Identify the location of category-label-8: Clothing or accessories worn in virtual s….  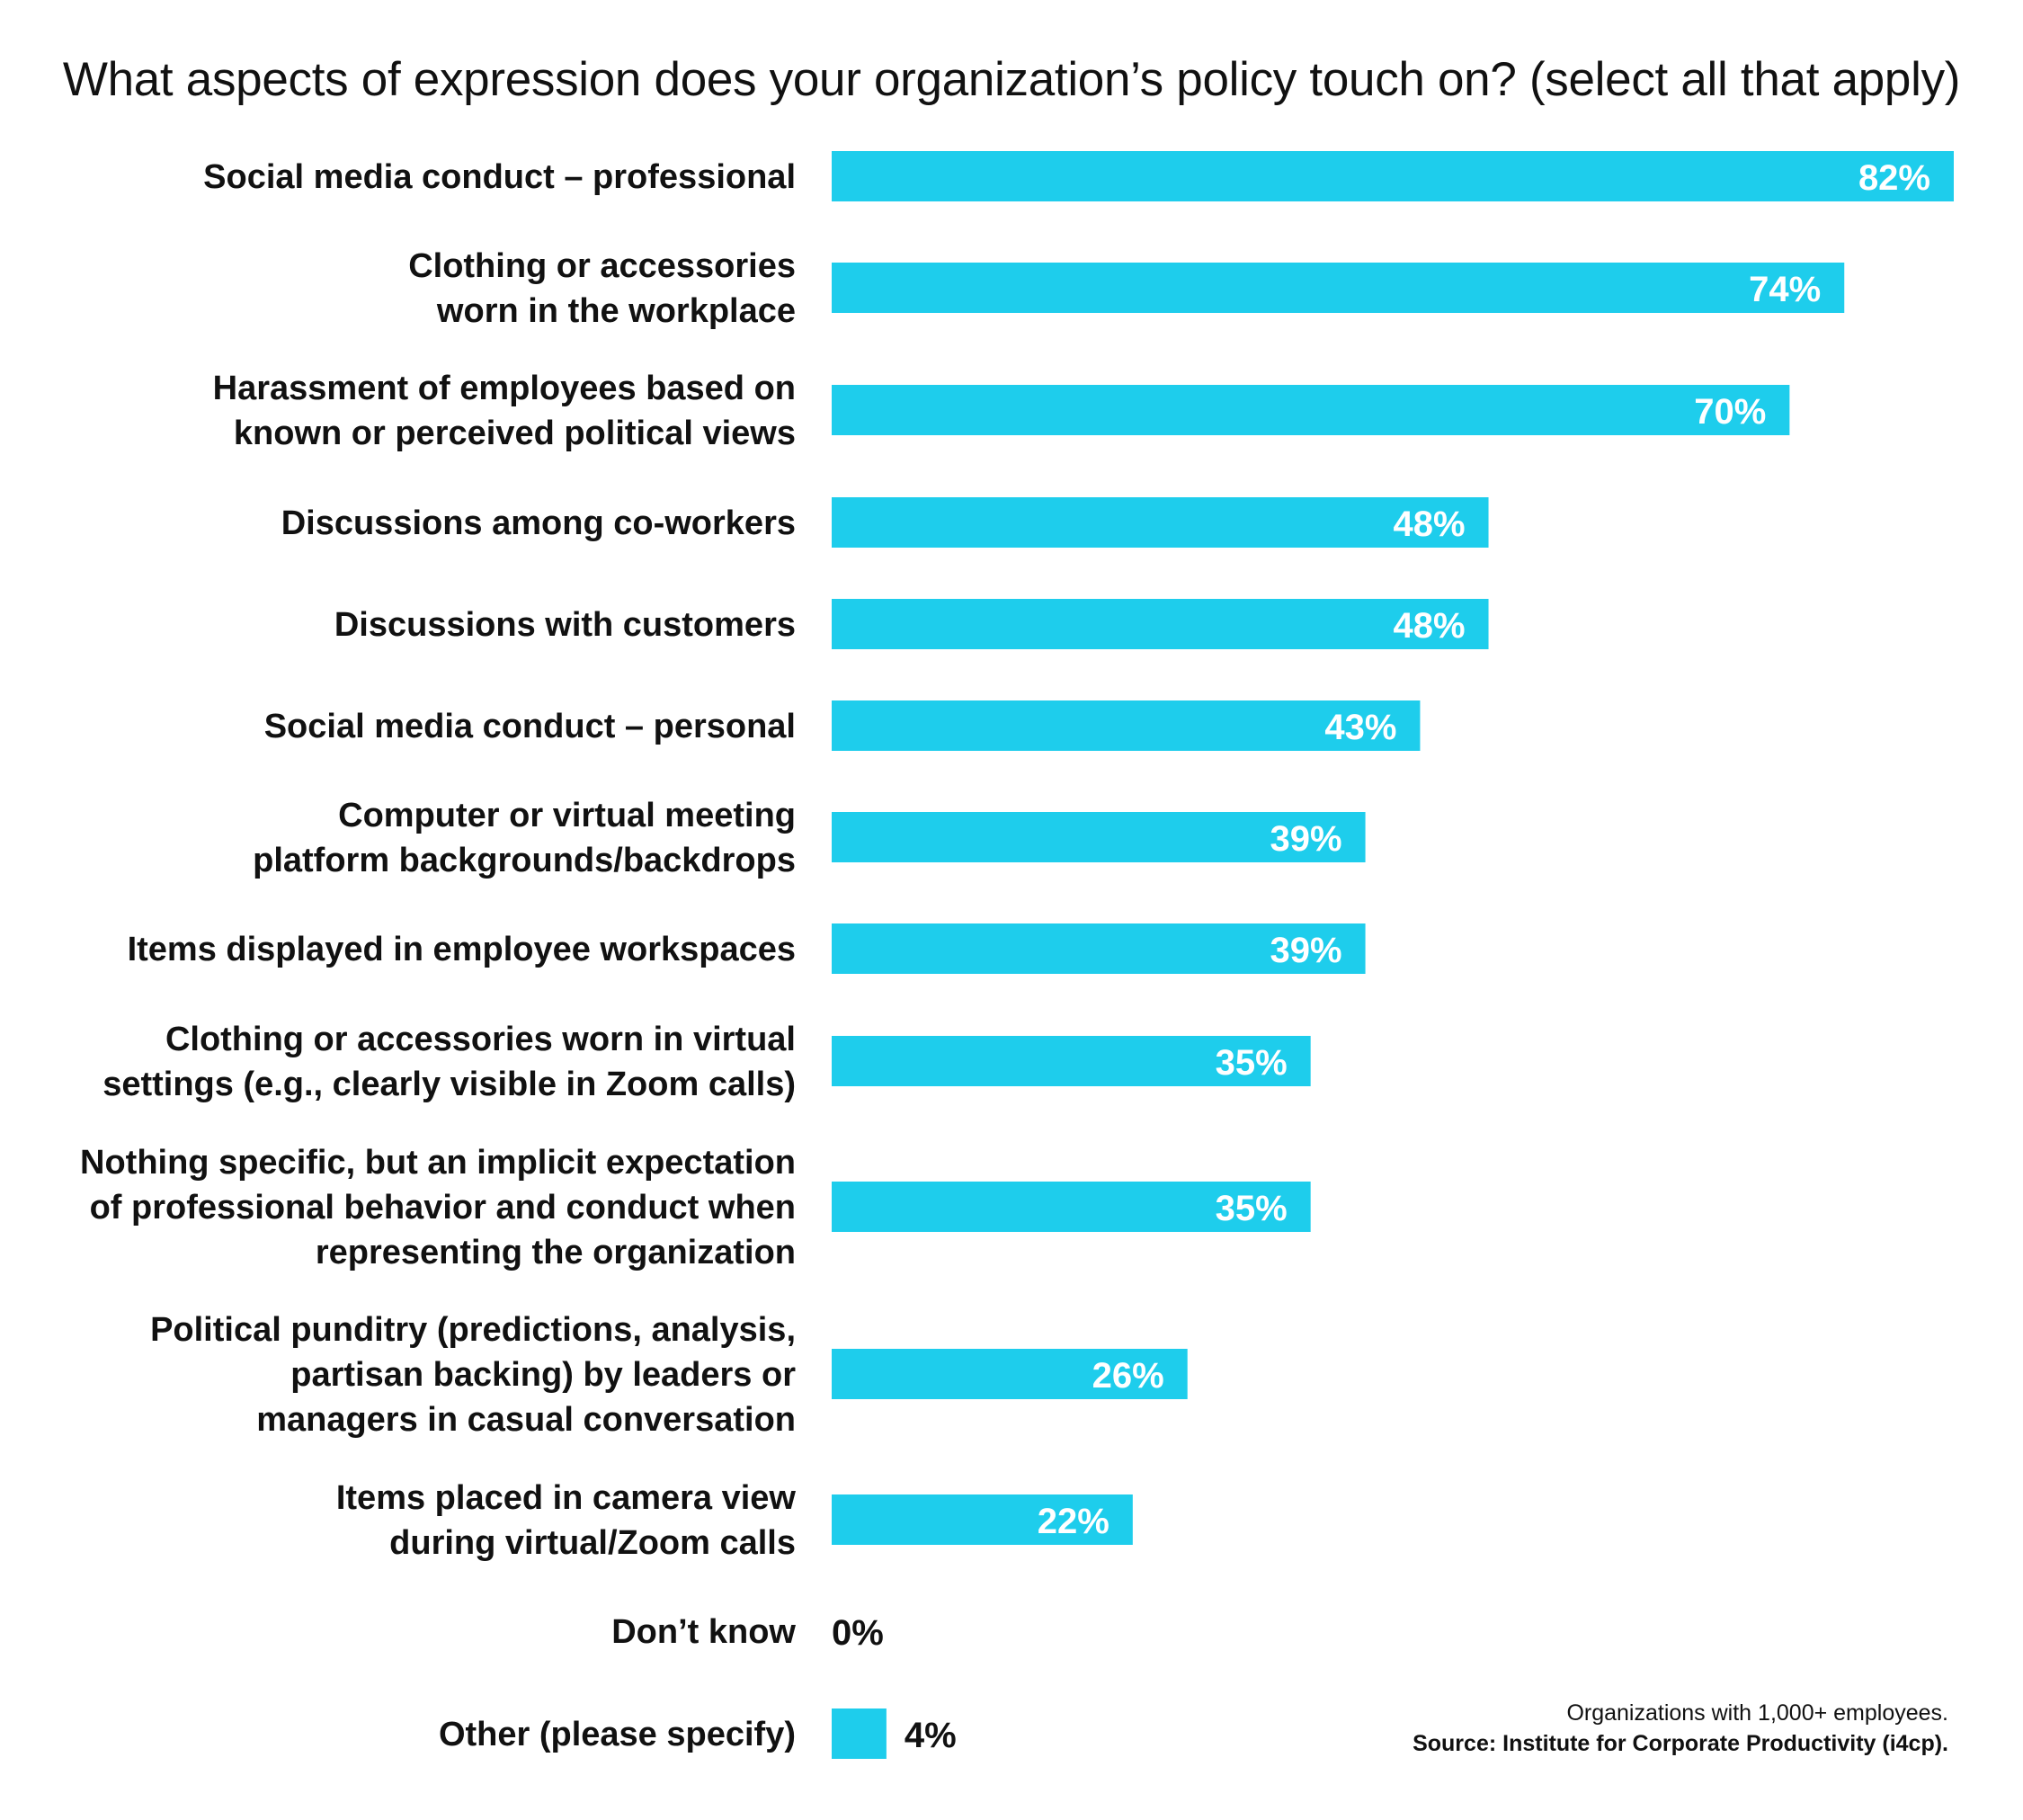
(449, 1062).